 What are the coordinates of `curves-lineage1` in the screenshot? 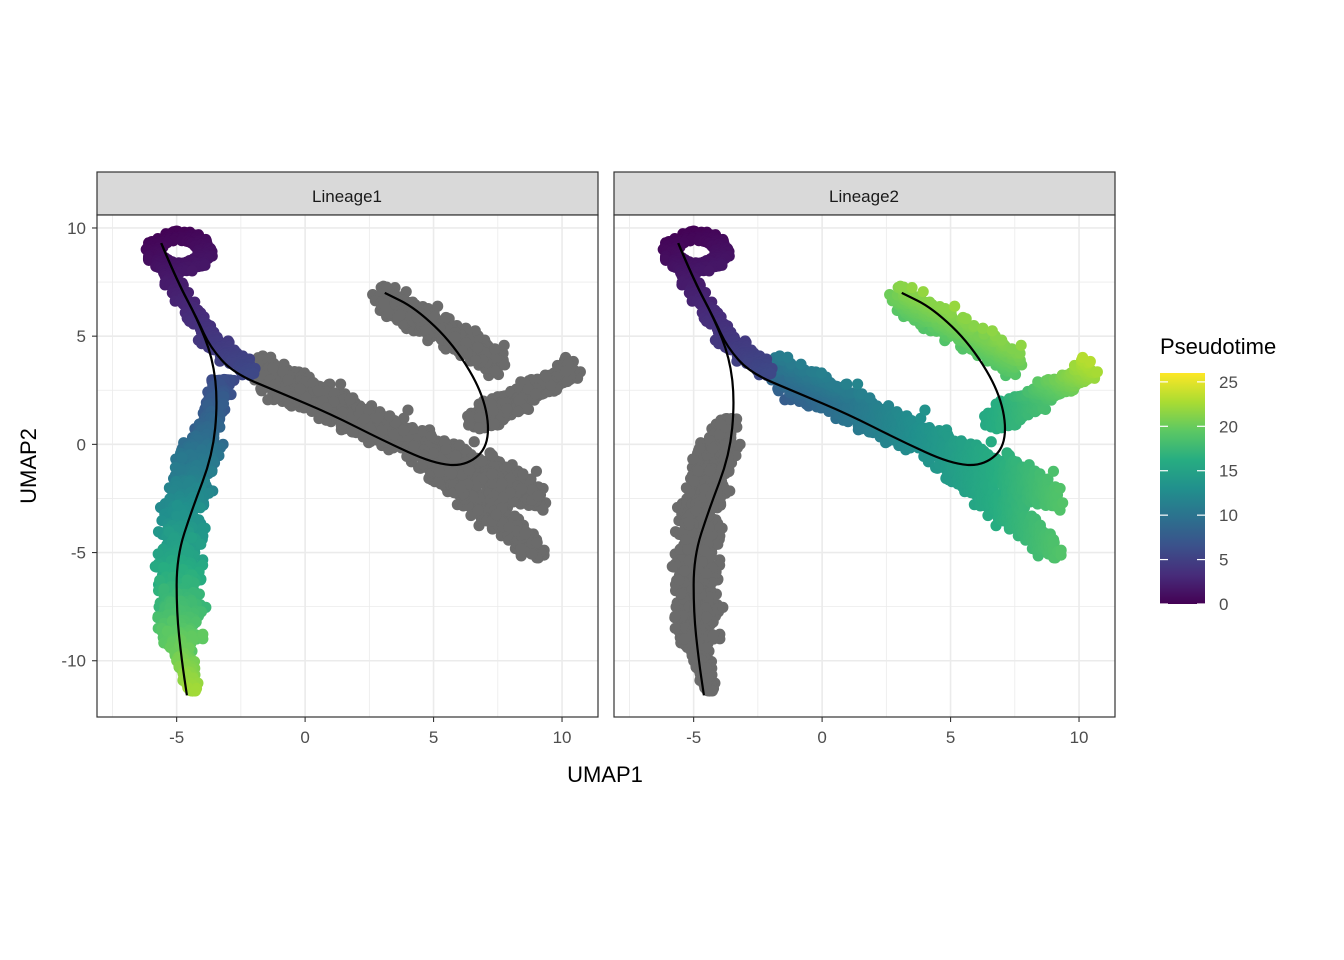 It's located at (325, 469).